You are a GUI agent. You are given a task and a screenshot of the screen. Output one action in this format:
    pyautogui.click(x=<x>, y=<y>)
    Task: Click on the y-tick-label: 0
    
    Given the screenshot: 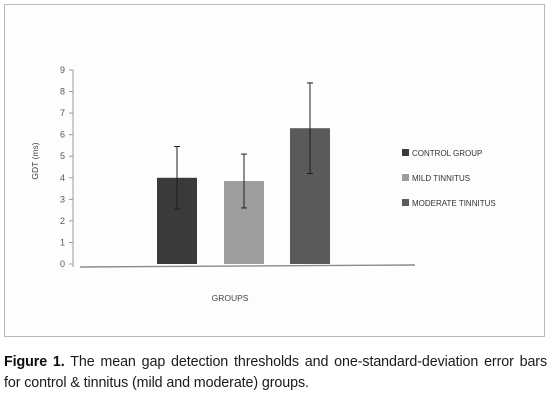 What is the action you would take?
    pyautogui.click(x=62, y=264)
    